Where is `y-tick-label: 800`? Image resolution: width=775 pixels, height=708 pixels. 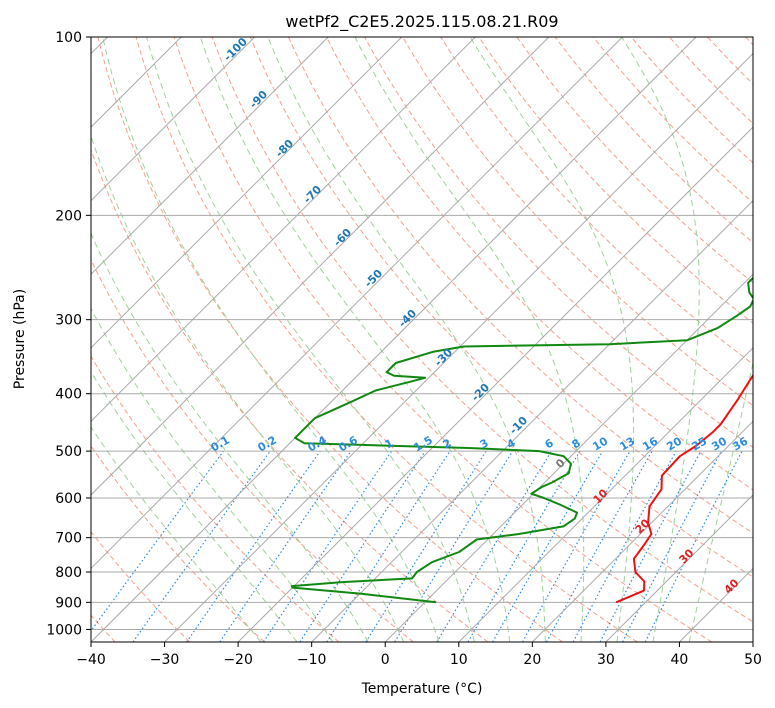 y-tick-label: 800 is located at coordinates (68, 573).